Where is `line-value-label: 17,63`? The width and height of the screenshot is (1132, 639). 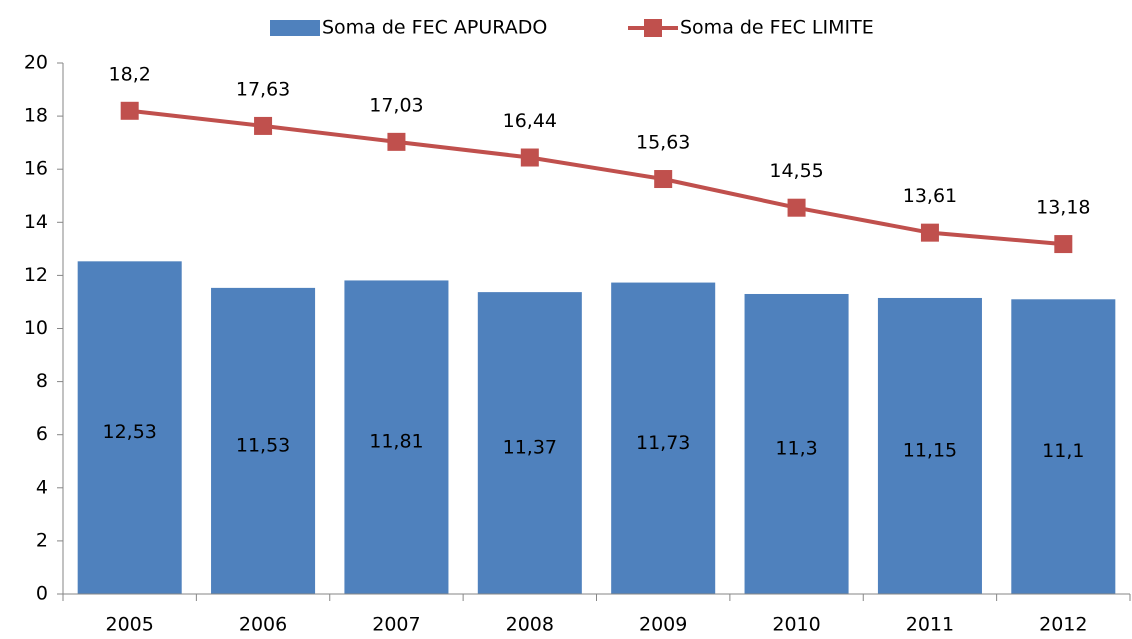 line-value-label: 17,63 is located at coordinates (263, 89).